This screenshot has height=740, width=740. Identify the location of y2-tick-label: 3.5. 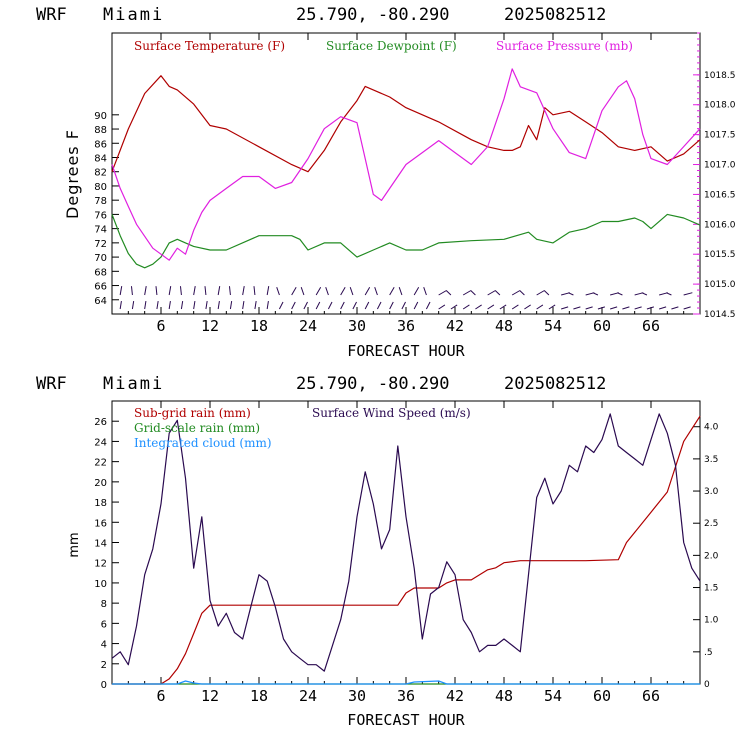
(711, 460).